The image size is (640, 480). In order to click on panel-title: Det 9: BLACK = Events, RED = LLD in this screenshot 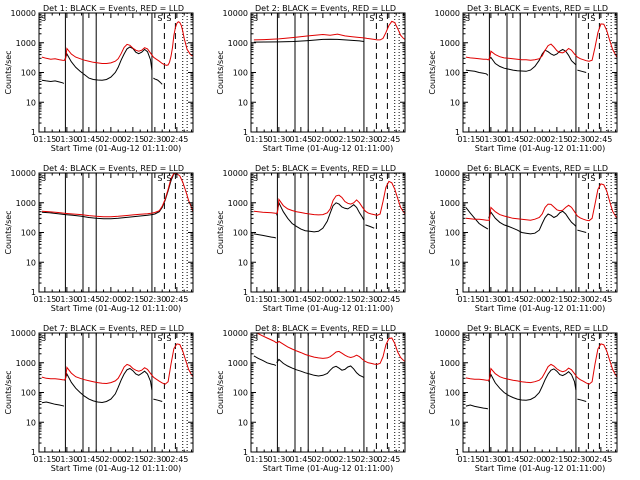, I will do `click(537, 328)`.